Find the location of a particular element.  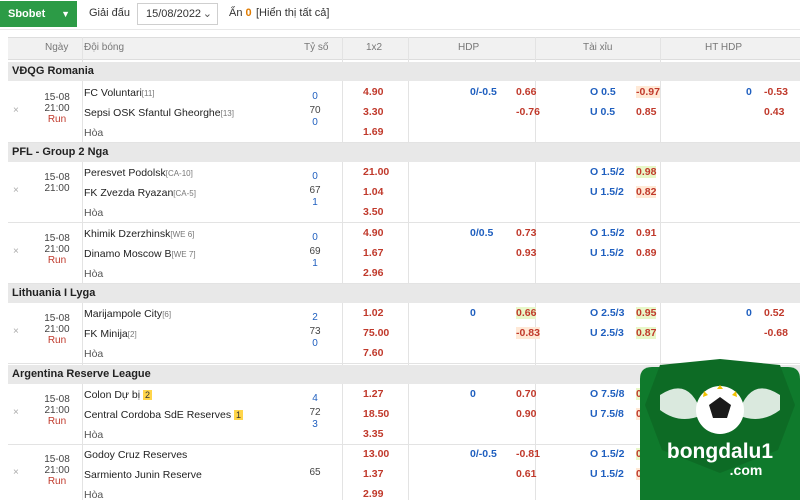

odds-draw: 7.60 is located at coordinates (373, 353).